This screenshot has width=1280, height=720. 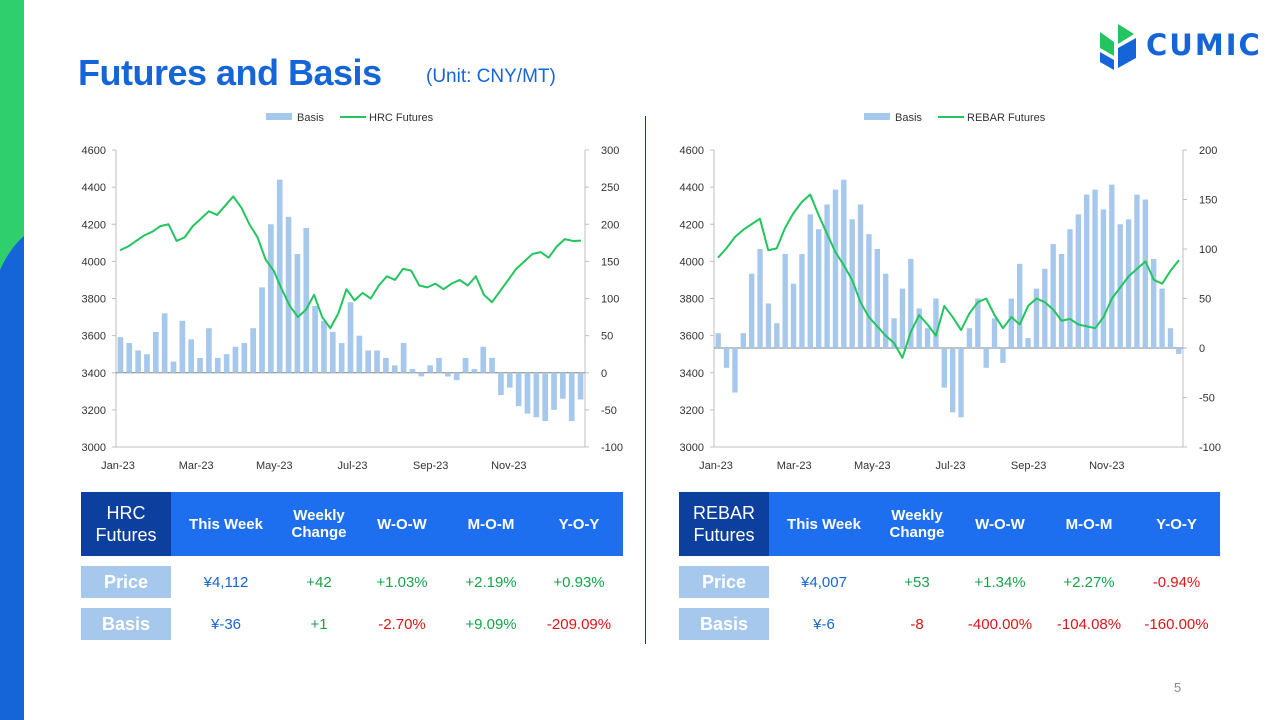 I want to click on table-cell: +1, so click(x=319, y=624).